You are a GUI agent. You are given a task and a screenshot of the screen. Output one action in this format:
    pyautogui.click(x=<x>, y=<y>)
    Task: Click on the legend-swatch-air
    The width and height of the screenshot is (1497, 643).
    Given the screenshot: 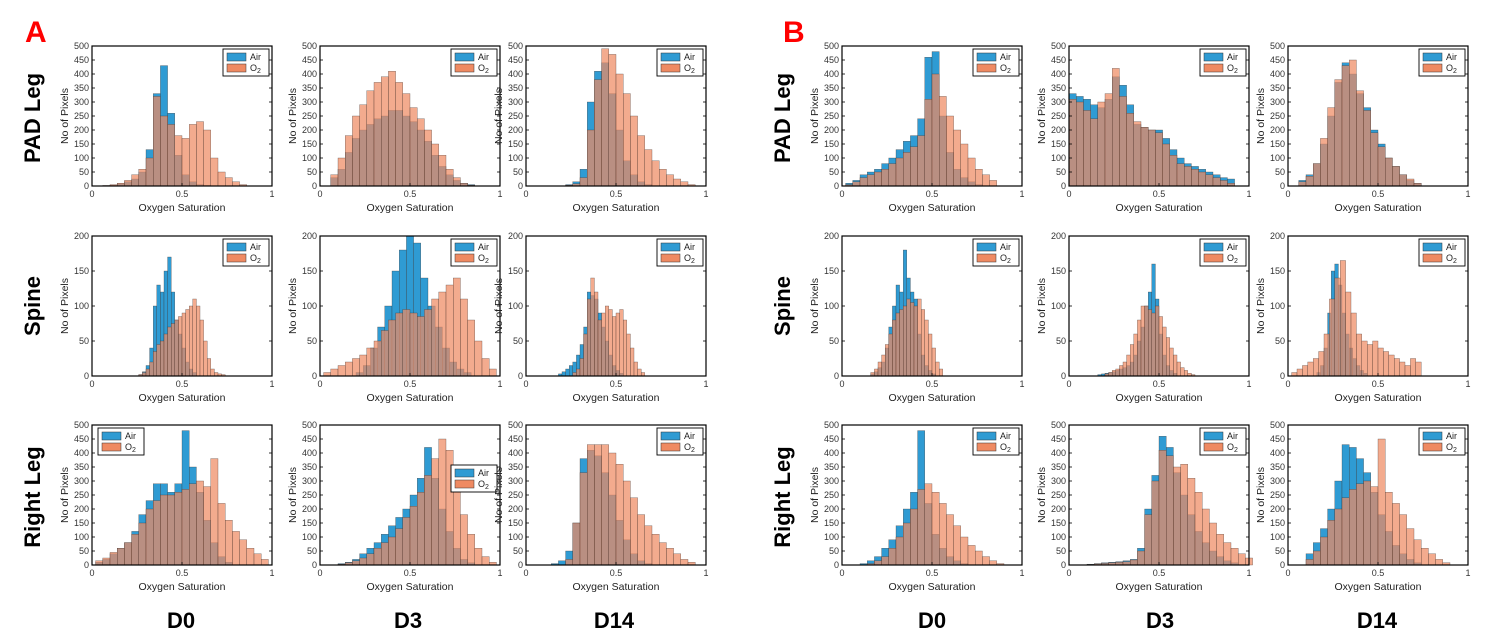 What is the action you would take?
    pyautogui.click(x=1213, y=436)
    